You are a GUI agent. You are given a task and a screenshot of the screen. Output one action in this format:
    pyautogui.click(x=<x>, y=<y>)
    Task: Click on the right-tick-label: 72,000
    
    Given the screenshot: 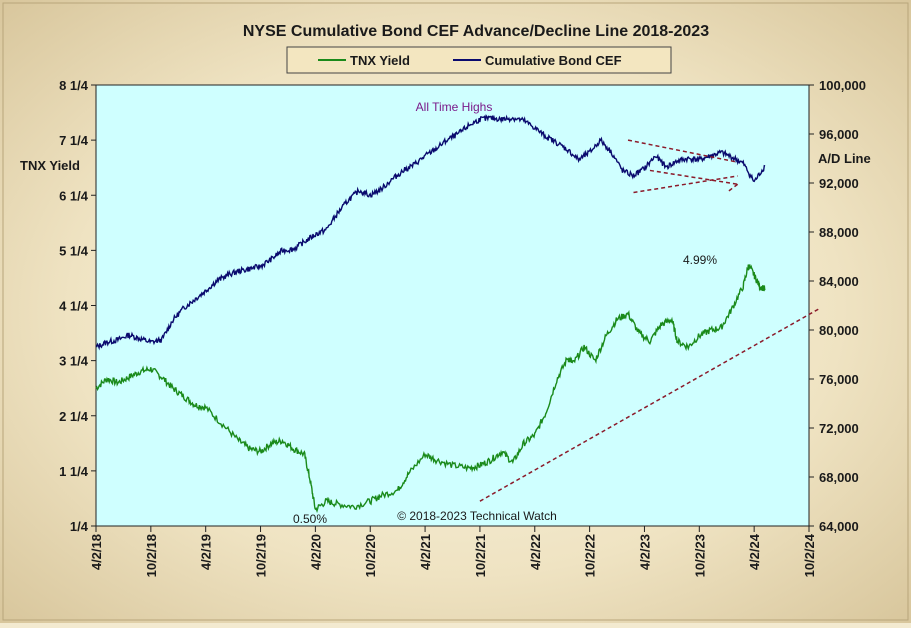 What is the action you would take?
    pyautogui.click(x=839, y=428)
    